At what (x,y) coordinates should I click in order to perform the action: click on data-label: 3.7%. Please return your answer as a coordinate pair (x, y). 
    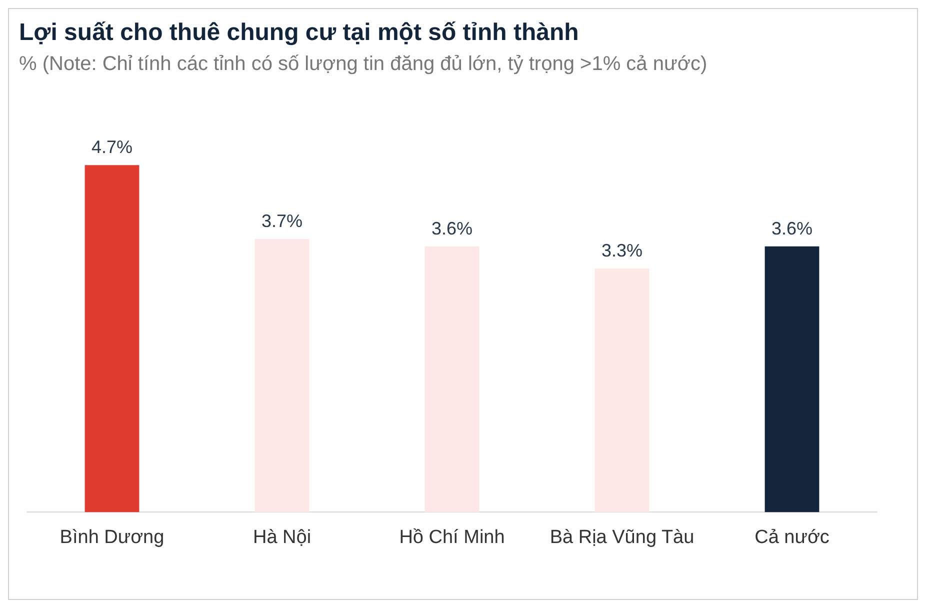
    Looking at the image, I should click on (282, 220).